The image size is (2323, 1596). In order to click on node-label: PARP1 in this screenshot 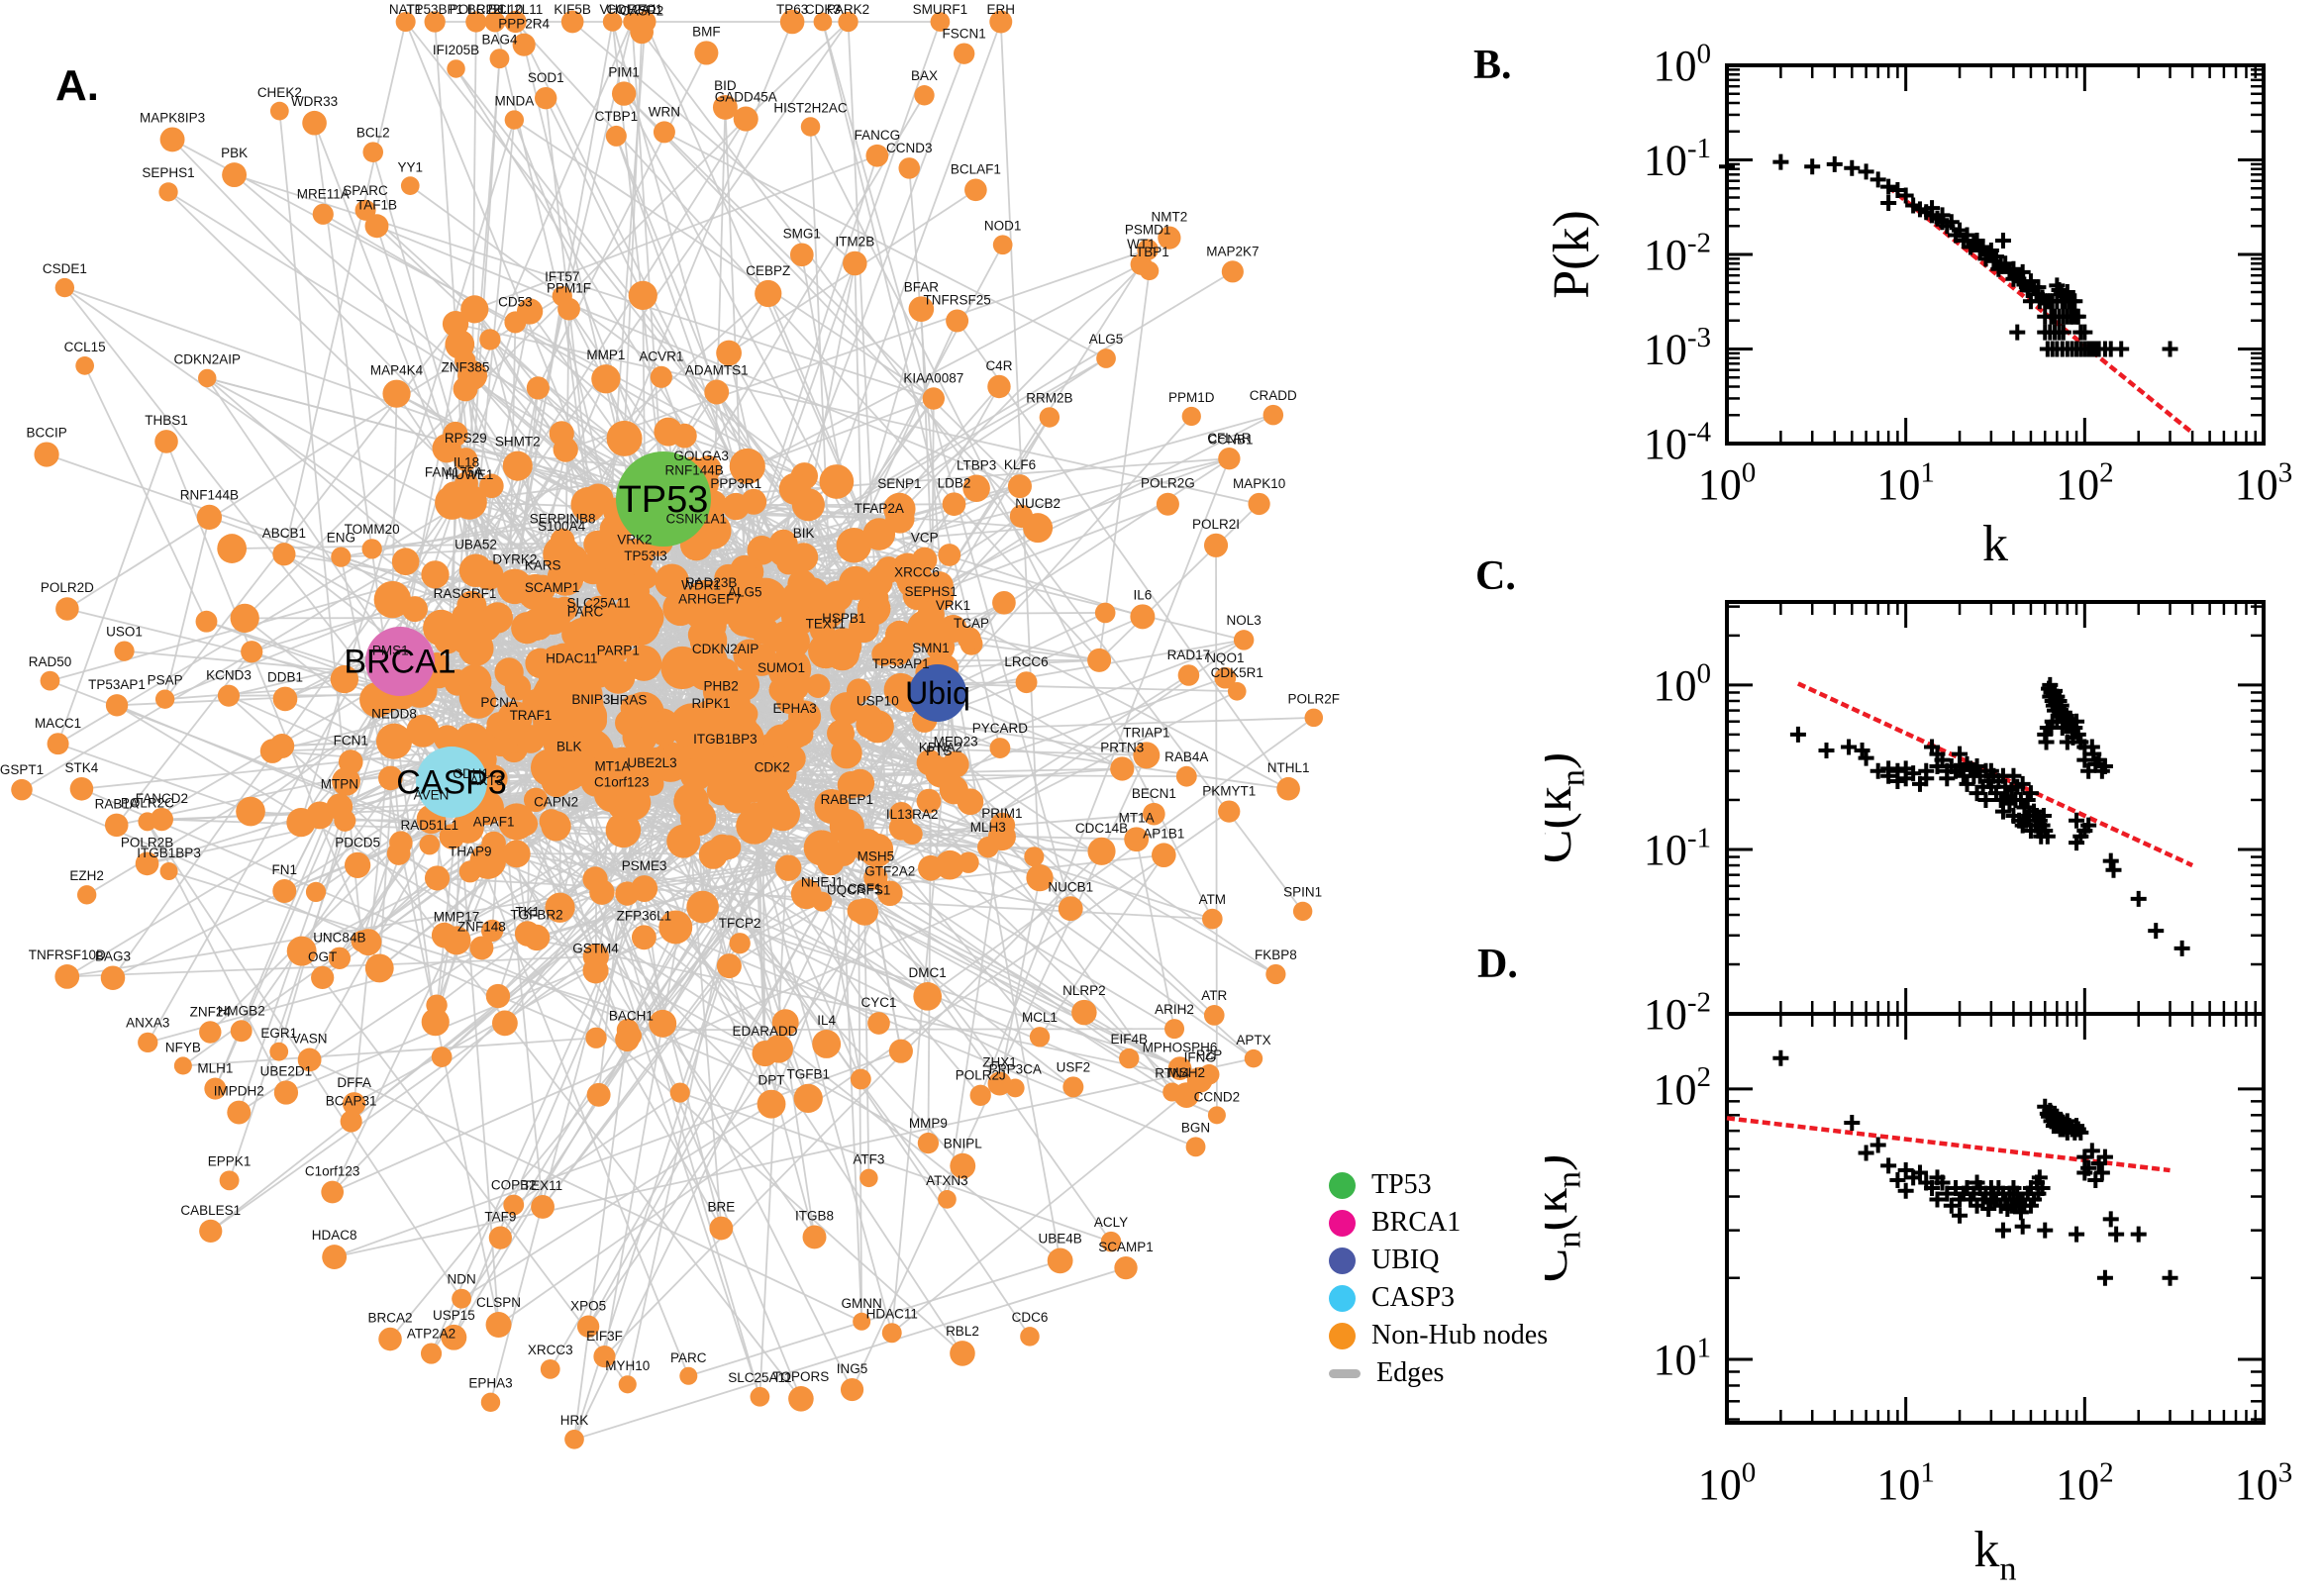, I will do `click(619, 650)`.